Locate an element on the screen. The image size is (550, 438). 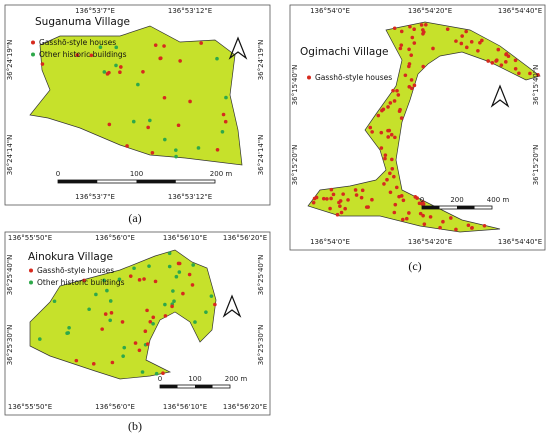
scale-label: 0 is located at coordinates (58, 174).